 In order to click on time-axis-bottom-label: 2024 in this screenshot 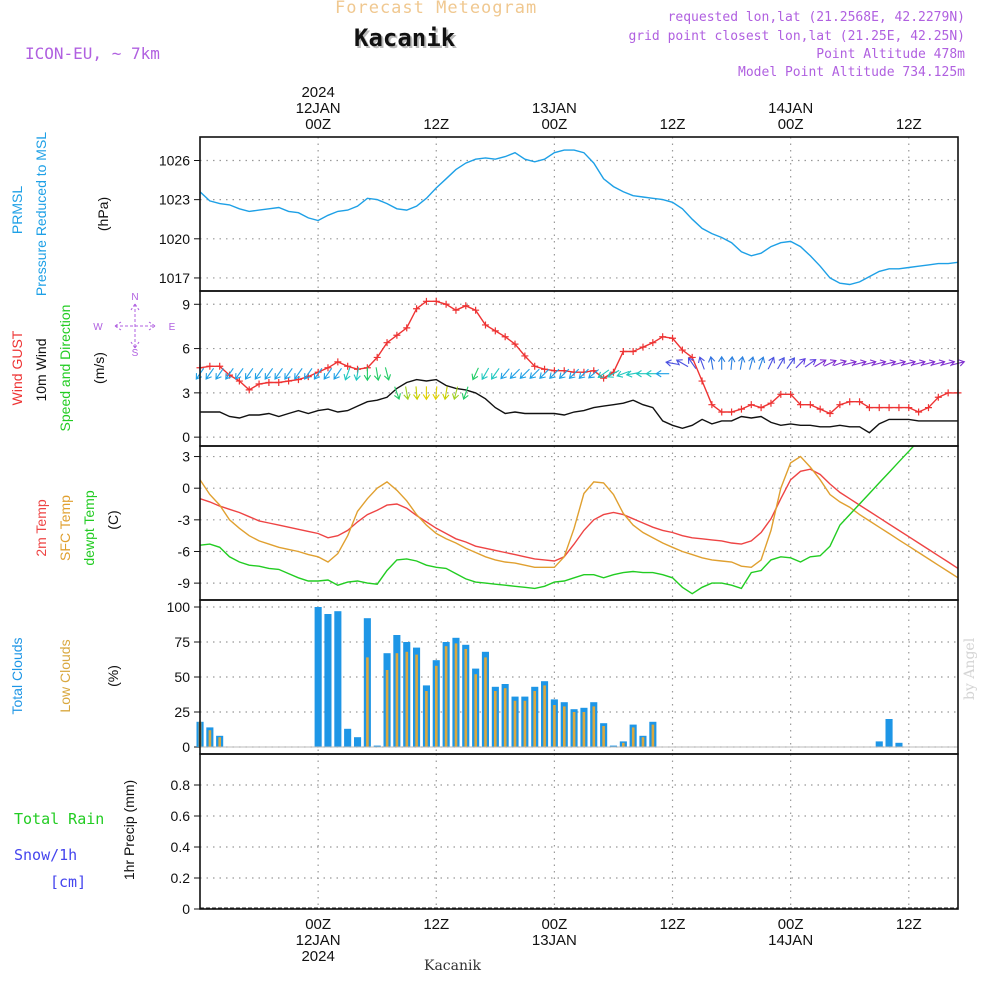, I will do `click(317, 956)`.